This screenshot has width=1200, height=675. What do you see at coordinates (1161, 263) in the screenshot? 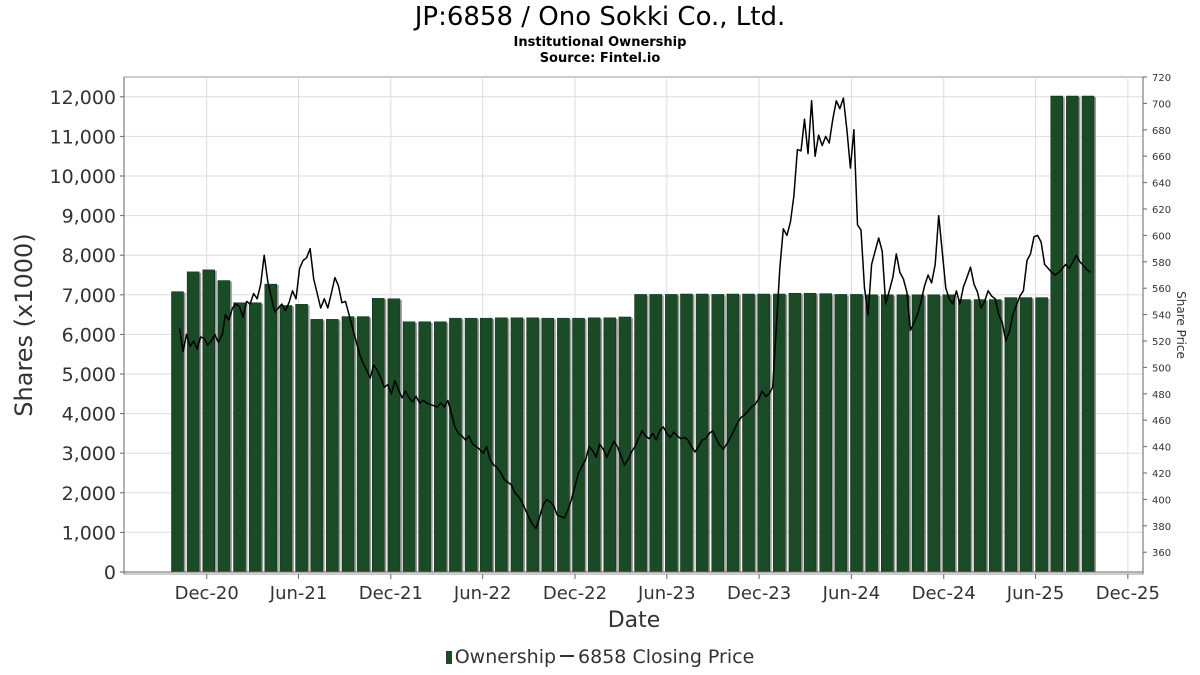
I see `y2-tick-label: 580` at bounding box center [1161, 263].